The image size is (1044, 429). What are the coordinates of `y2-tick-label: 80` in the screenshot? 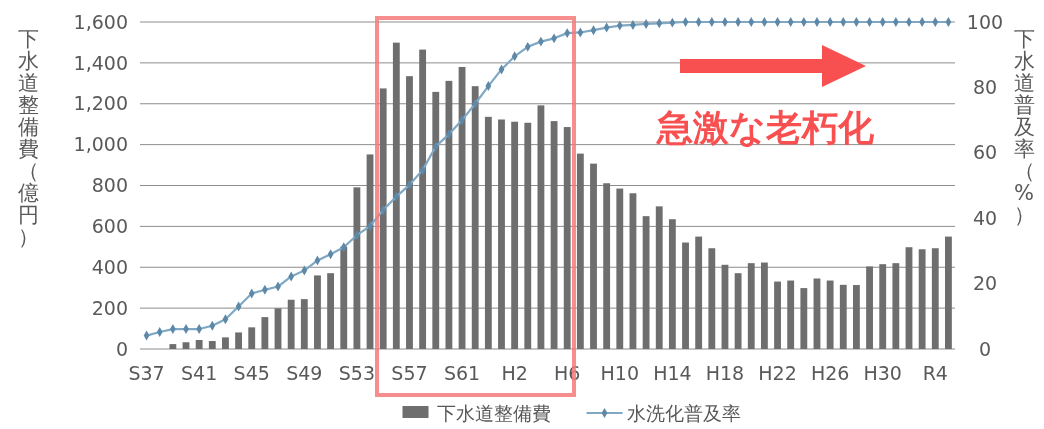 It's located at (985, 87).